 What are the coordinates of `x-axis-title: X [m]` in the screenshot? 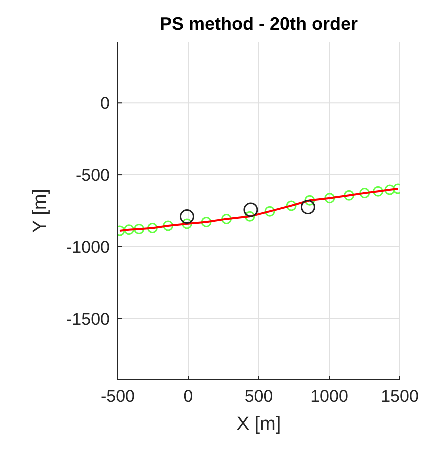 It's located at (259, 424).